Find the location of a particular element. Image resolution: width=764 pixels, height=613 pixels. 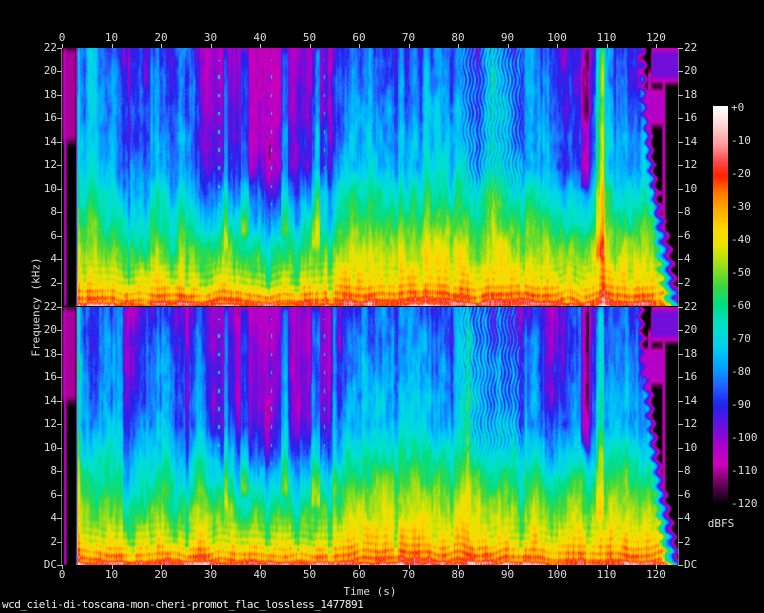

freq-tick-label-right: 22 is located at coordinates (691, 47).